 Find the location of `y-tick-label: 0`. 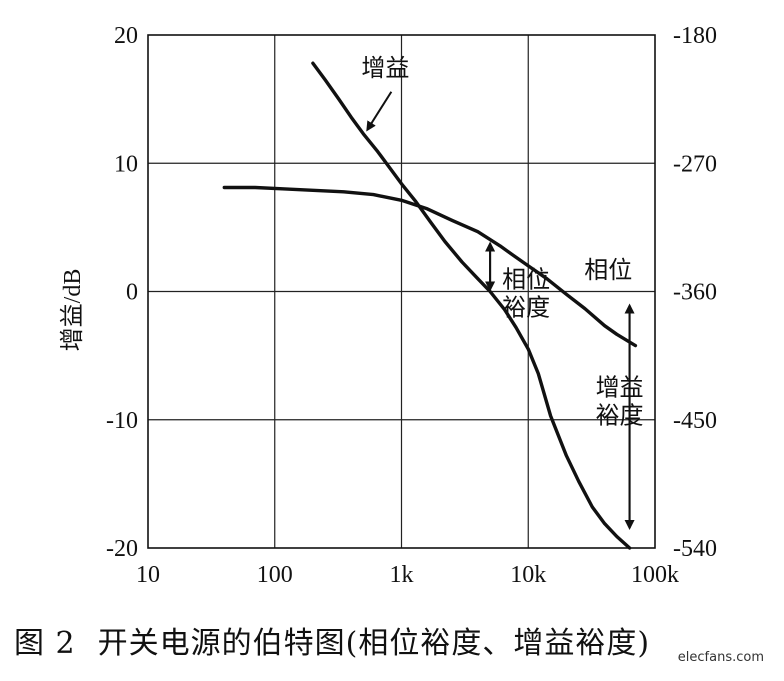

y-tick-label: 0 is located at coordinates (132, 293).